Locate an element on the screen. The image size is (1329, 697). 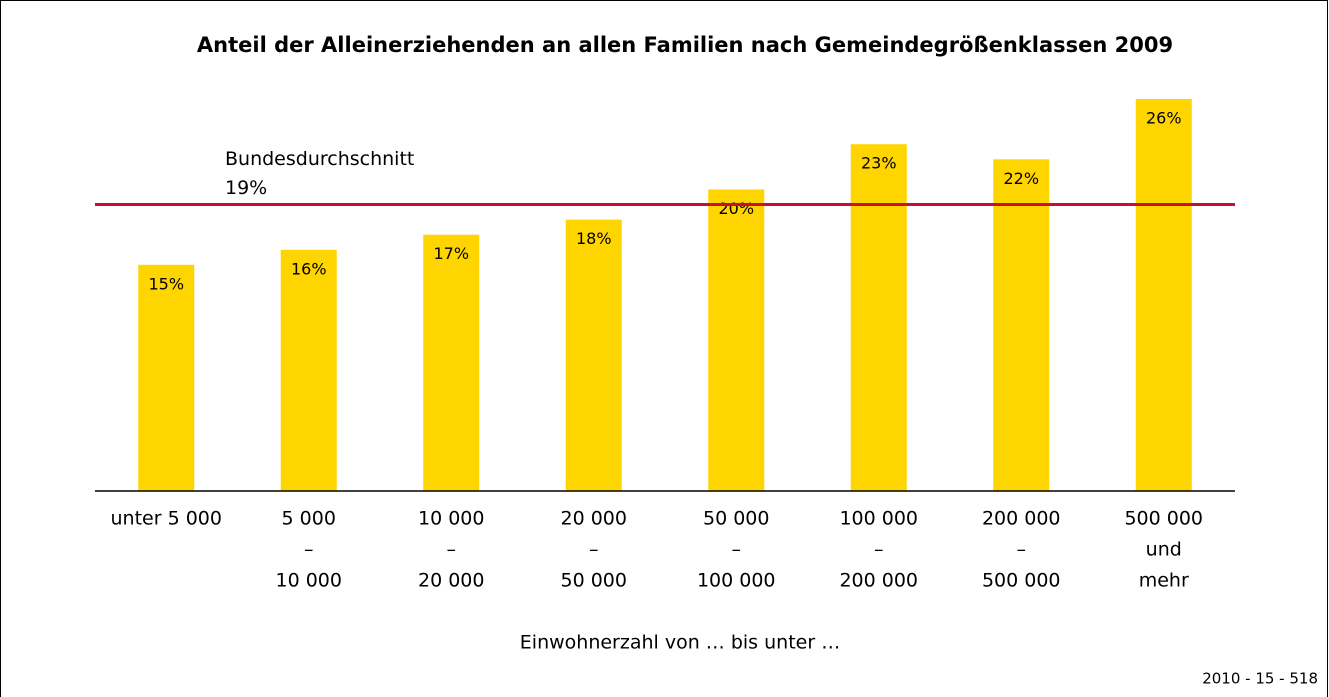
value-label: 20% is located at coordinates (736, 208).